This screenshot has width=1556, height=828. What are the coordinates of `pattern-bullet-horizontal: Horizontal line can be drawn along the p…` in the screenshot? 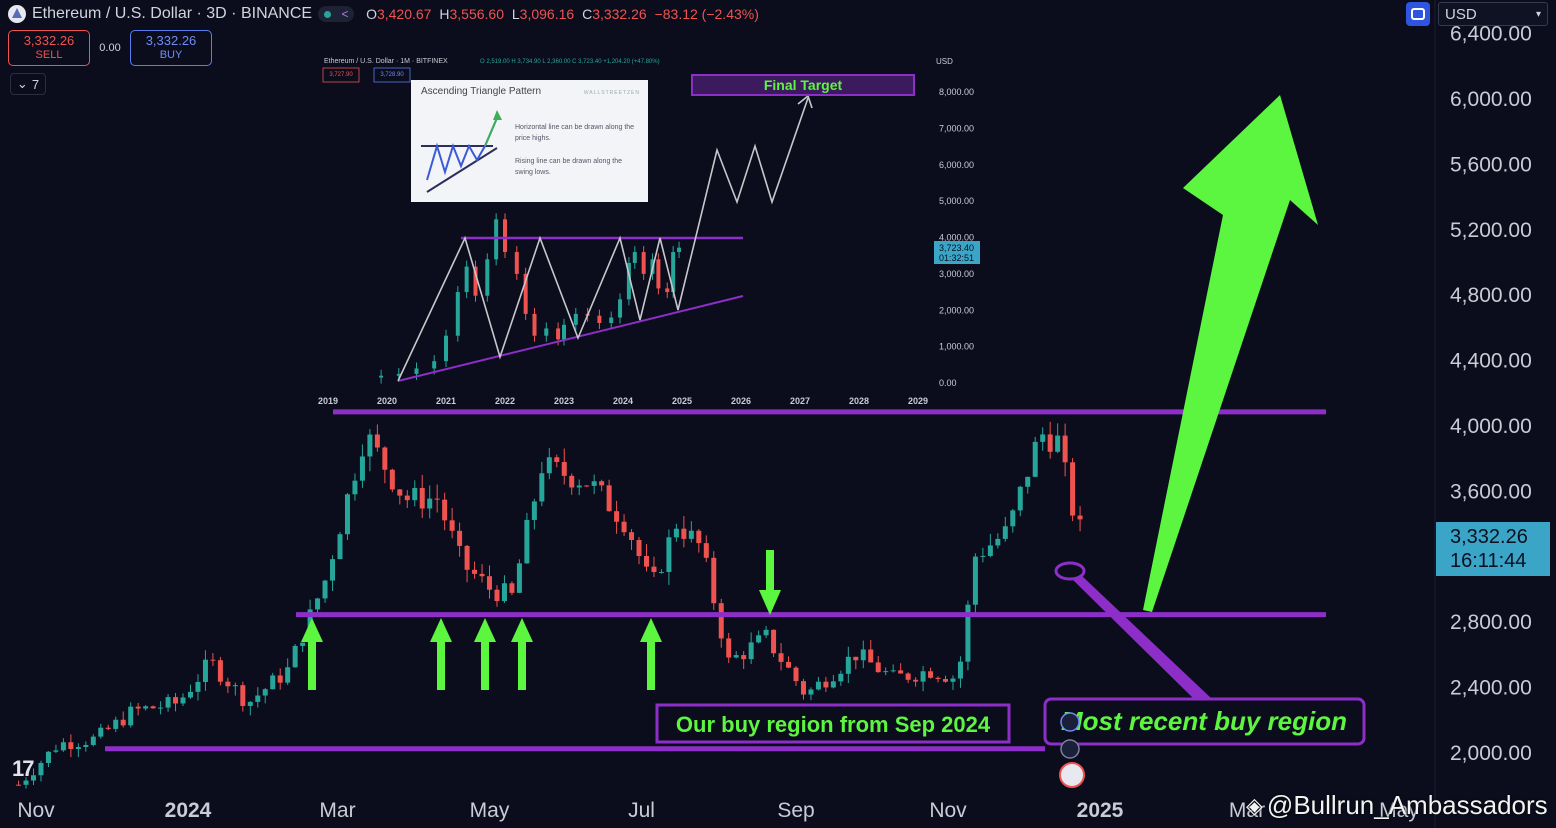 It's located at (575, 133).